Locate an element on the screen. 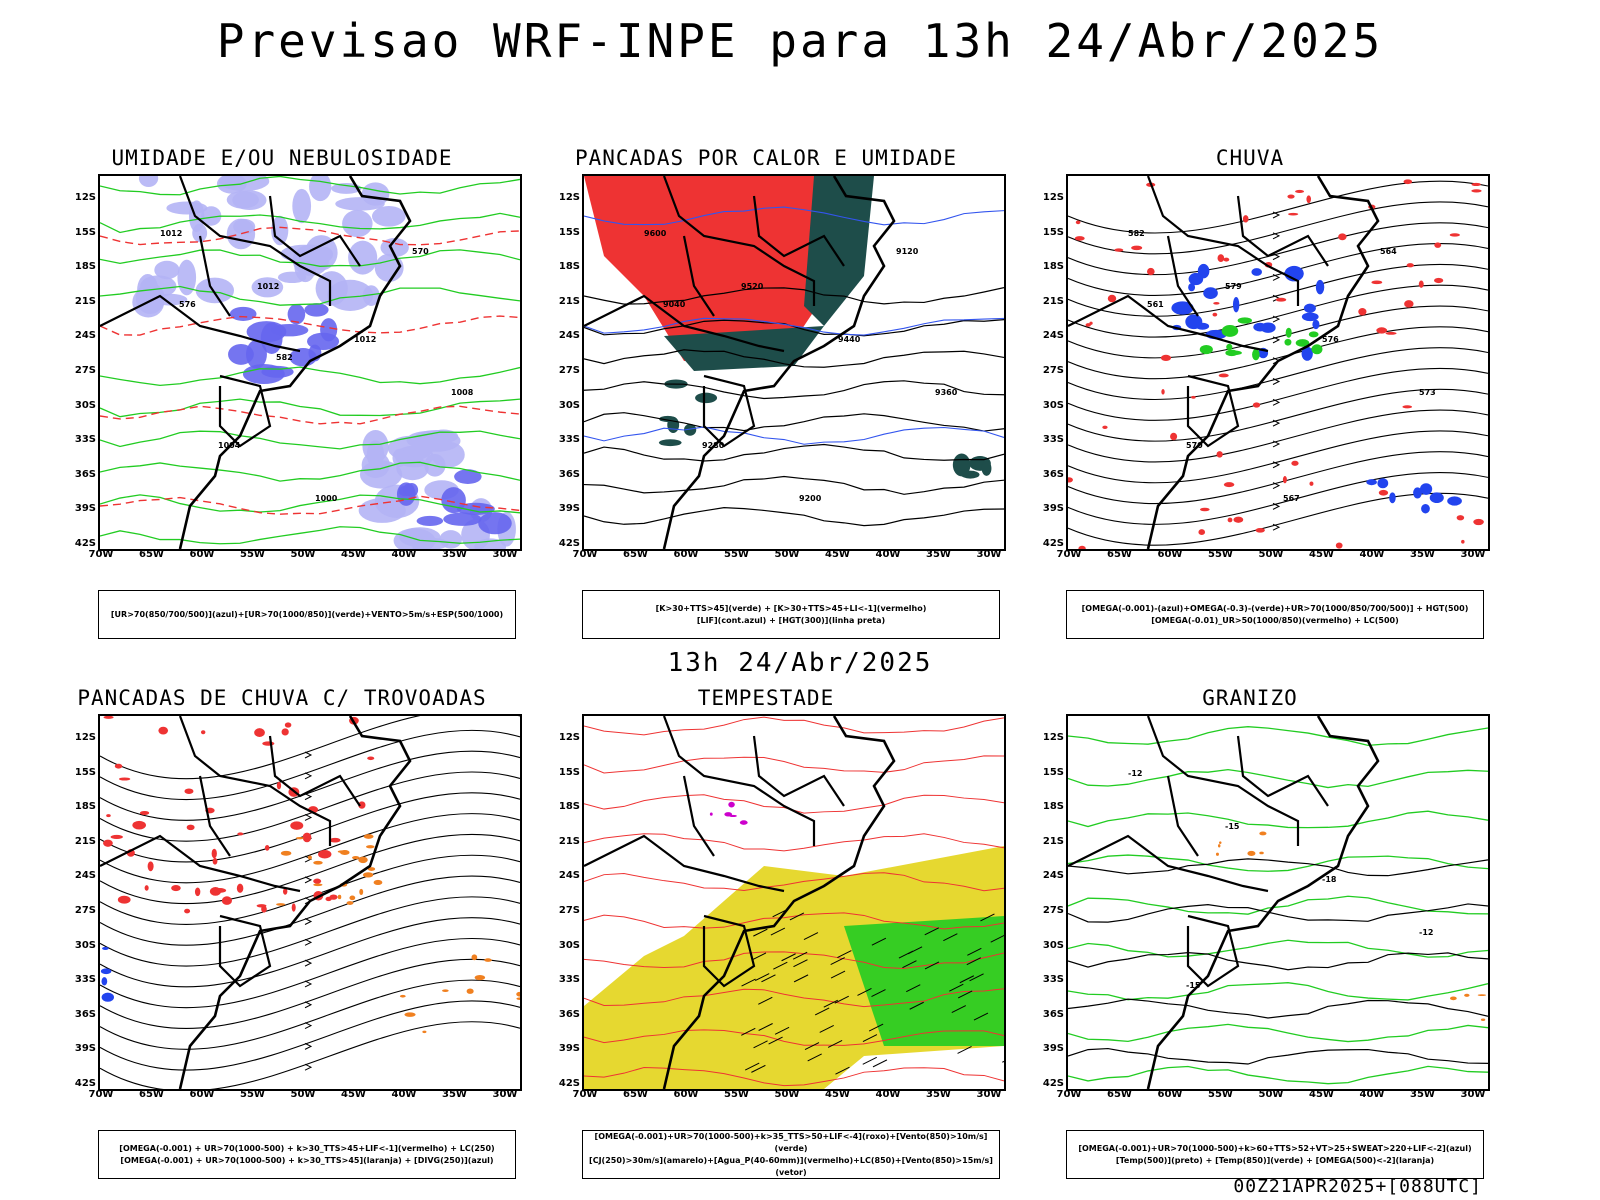  lat-tick-label: 39S is located at coordinates (85, 509).